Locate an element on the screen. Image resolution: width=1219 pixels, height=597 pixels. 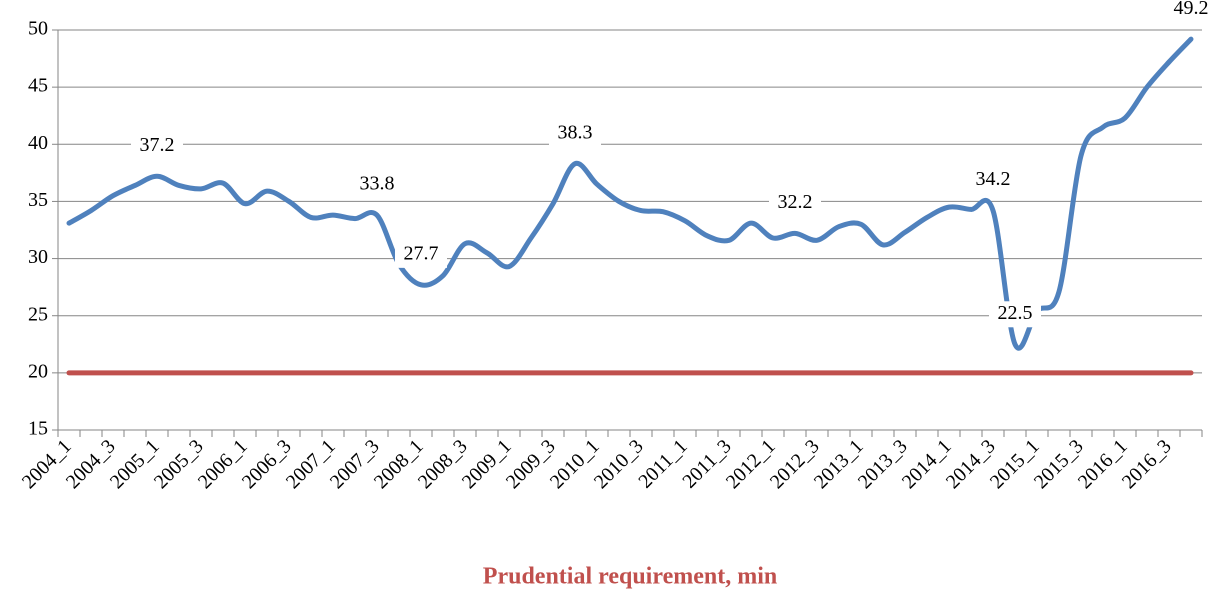
x-tick-label: 2016_3 is located at coordinates (1147, 464).